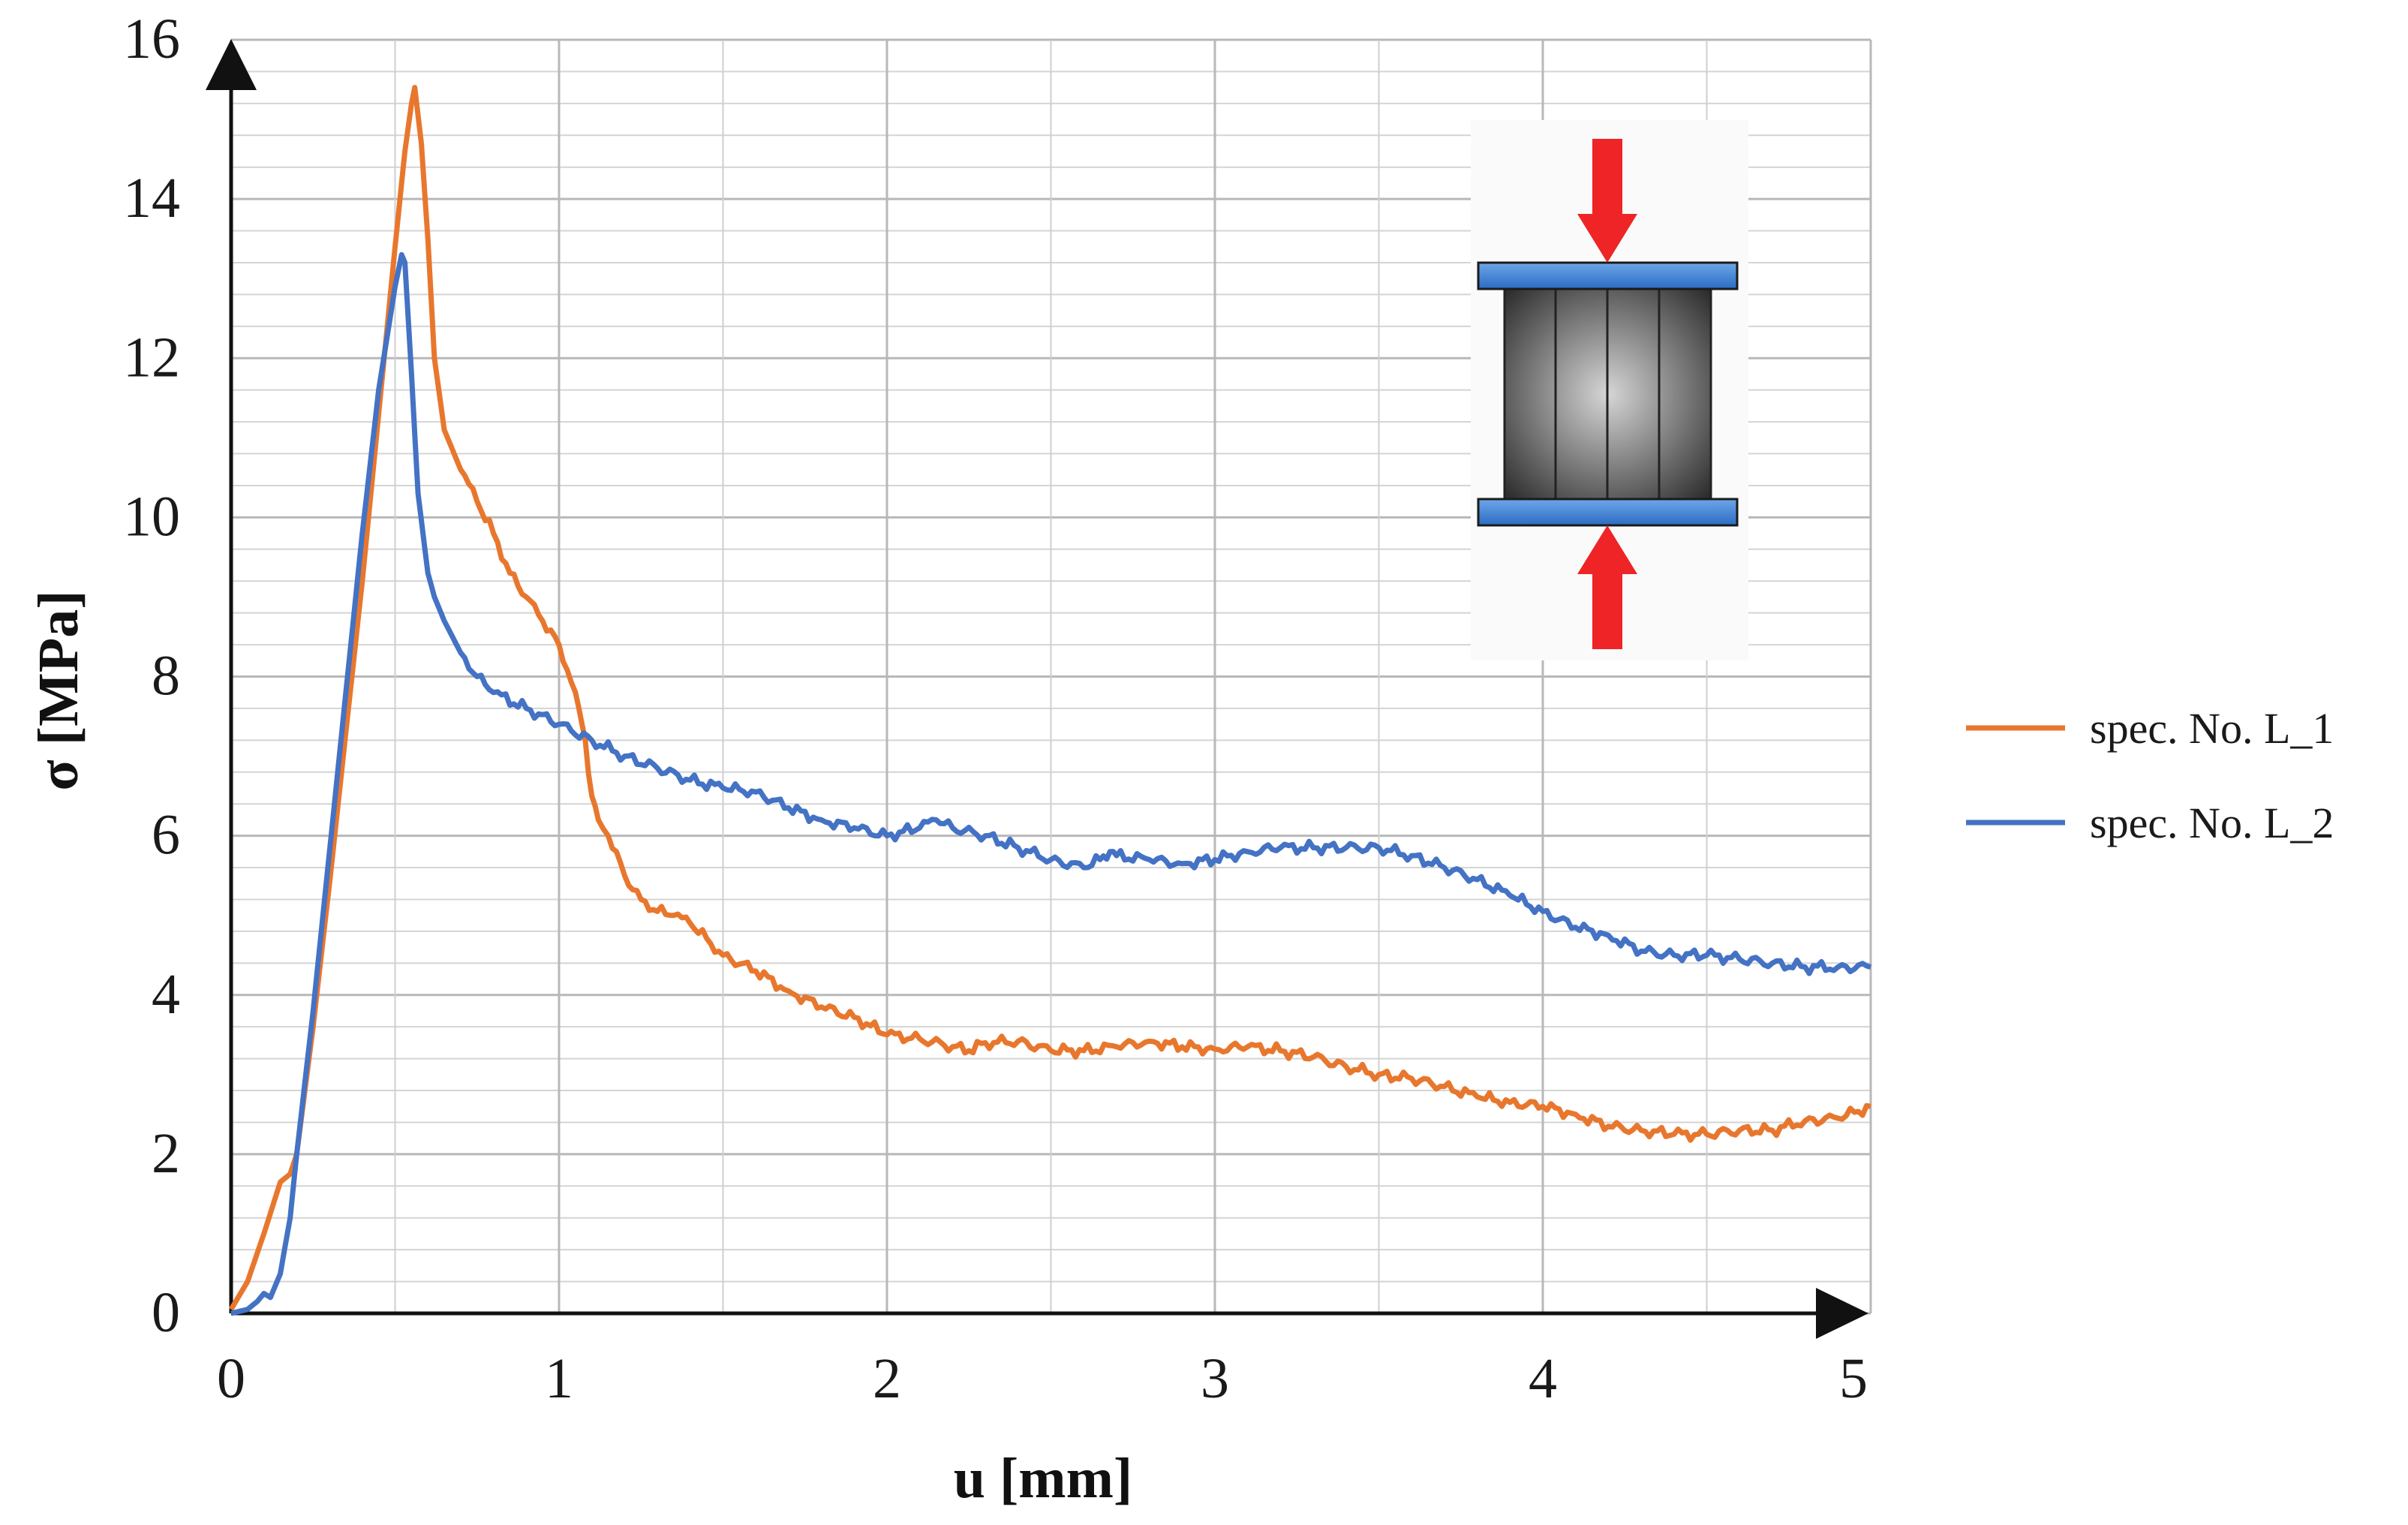 The image size is (2408, 1525). What do you see at coordinates (166, 1312) in the screenshot?
I see `y-tick-label: 0` at bounding box center [166, 1312].